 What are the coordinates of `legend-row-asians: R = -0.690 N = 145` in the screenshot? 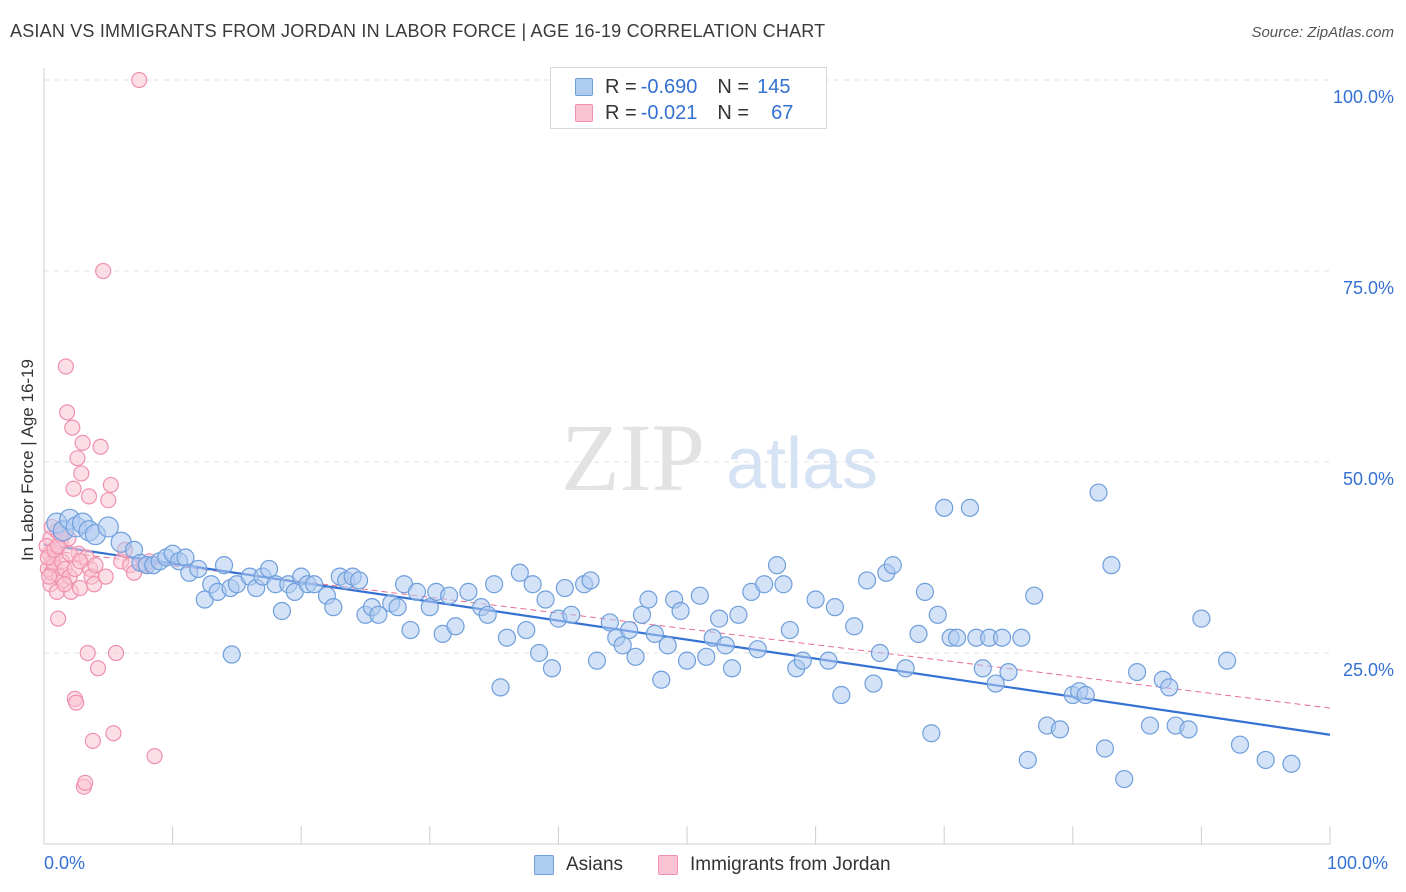 It's located at (682, 87).